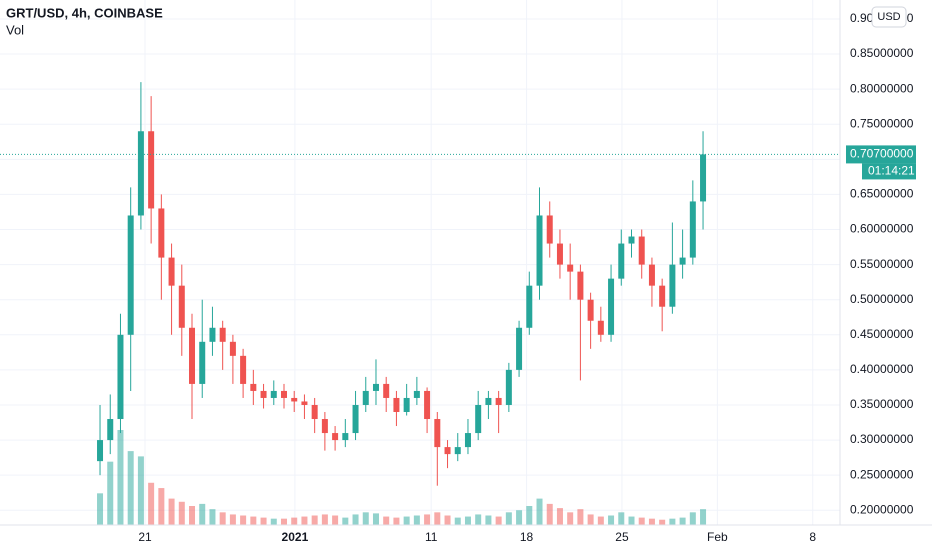 This screenshot has width=932, height=550. What do you see at coordinates (882, 334) in the screenshot?
I see `y-tick-label: 0.45000000` at bounding box center [882, 334].